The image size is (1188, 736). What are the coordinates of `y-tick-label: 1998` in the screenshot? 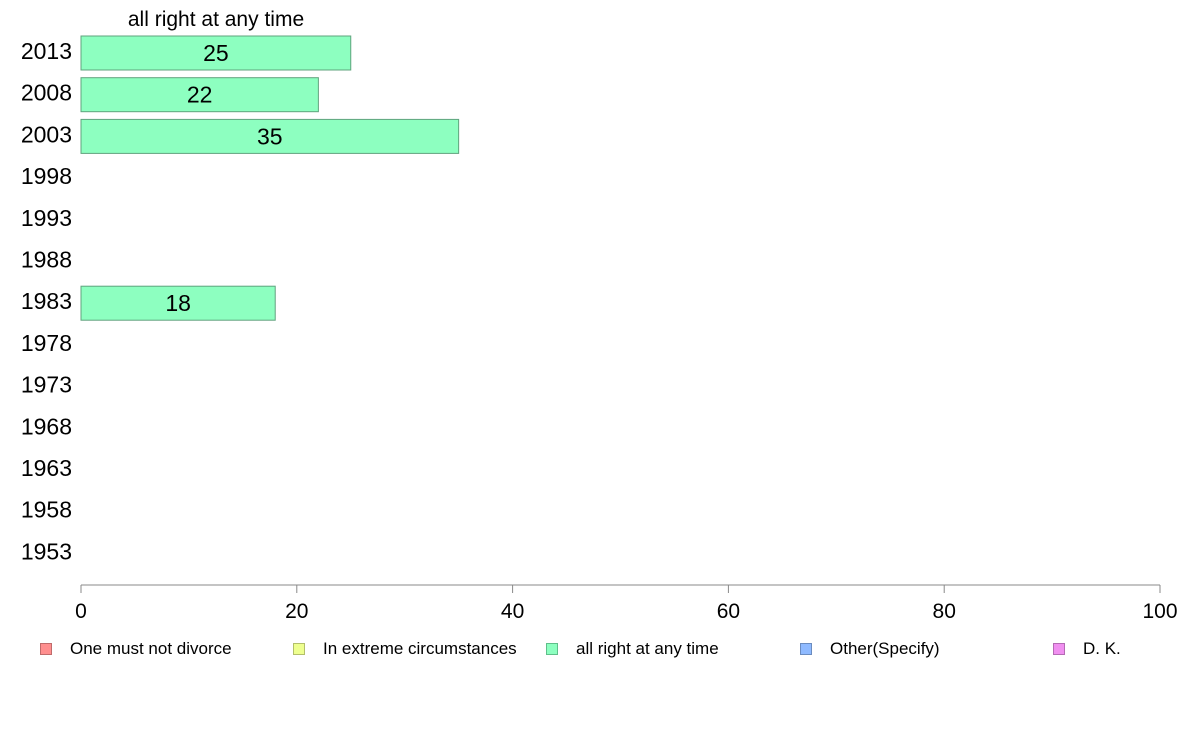 It's located at (46, 176).